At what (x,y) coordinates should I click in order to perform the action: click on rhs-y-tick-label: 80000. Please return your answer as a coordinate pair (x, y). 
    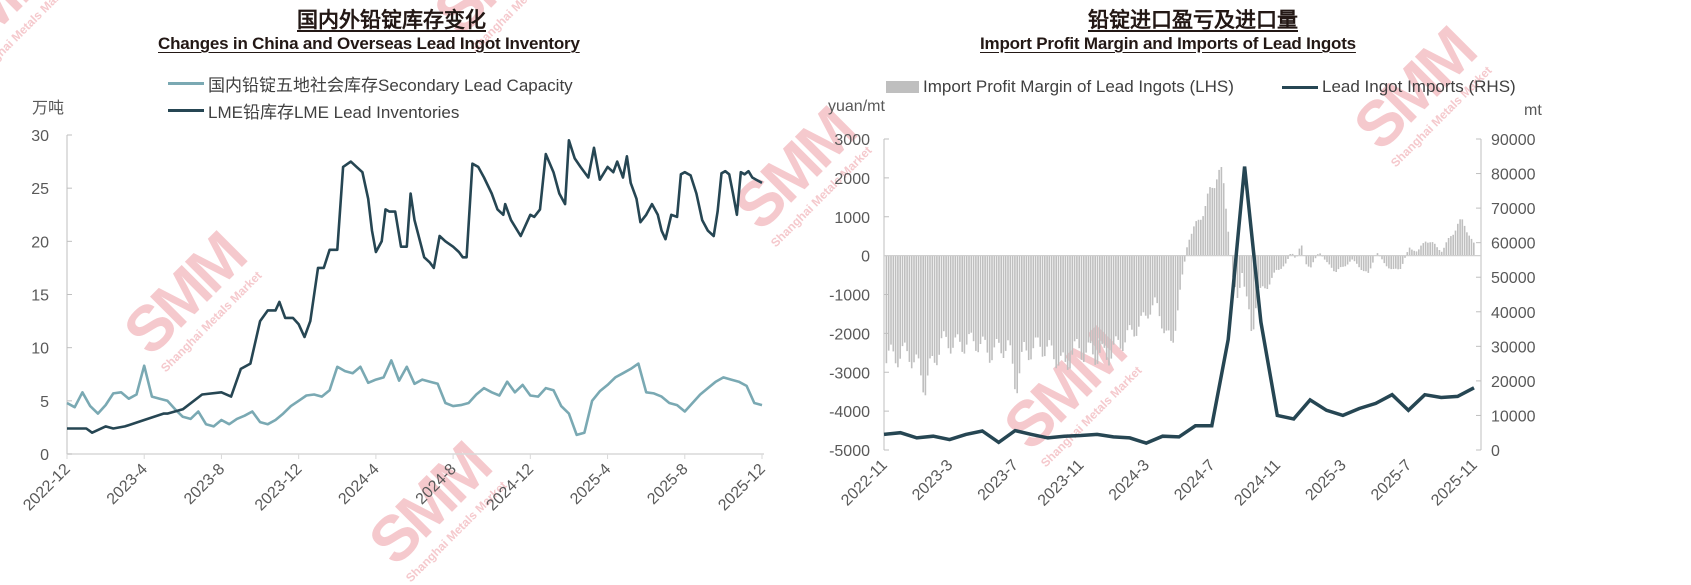
    Looking at the image, I should click on (1513, 175).